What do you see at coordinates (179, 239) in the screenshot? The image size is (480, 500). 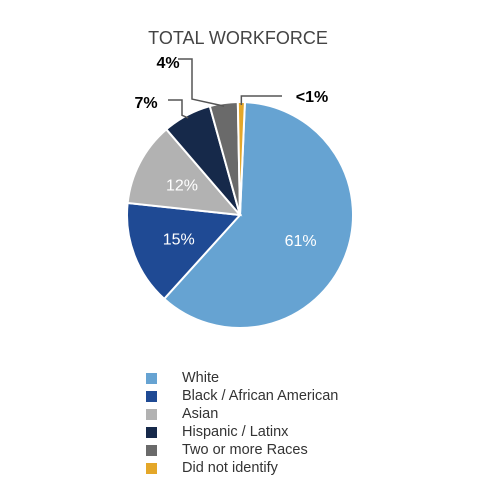 I see `slice-label-black-african-american: 15%` at bounding box center [179, 239].